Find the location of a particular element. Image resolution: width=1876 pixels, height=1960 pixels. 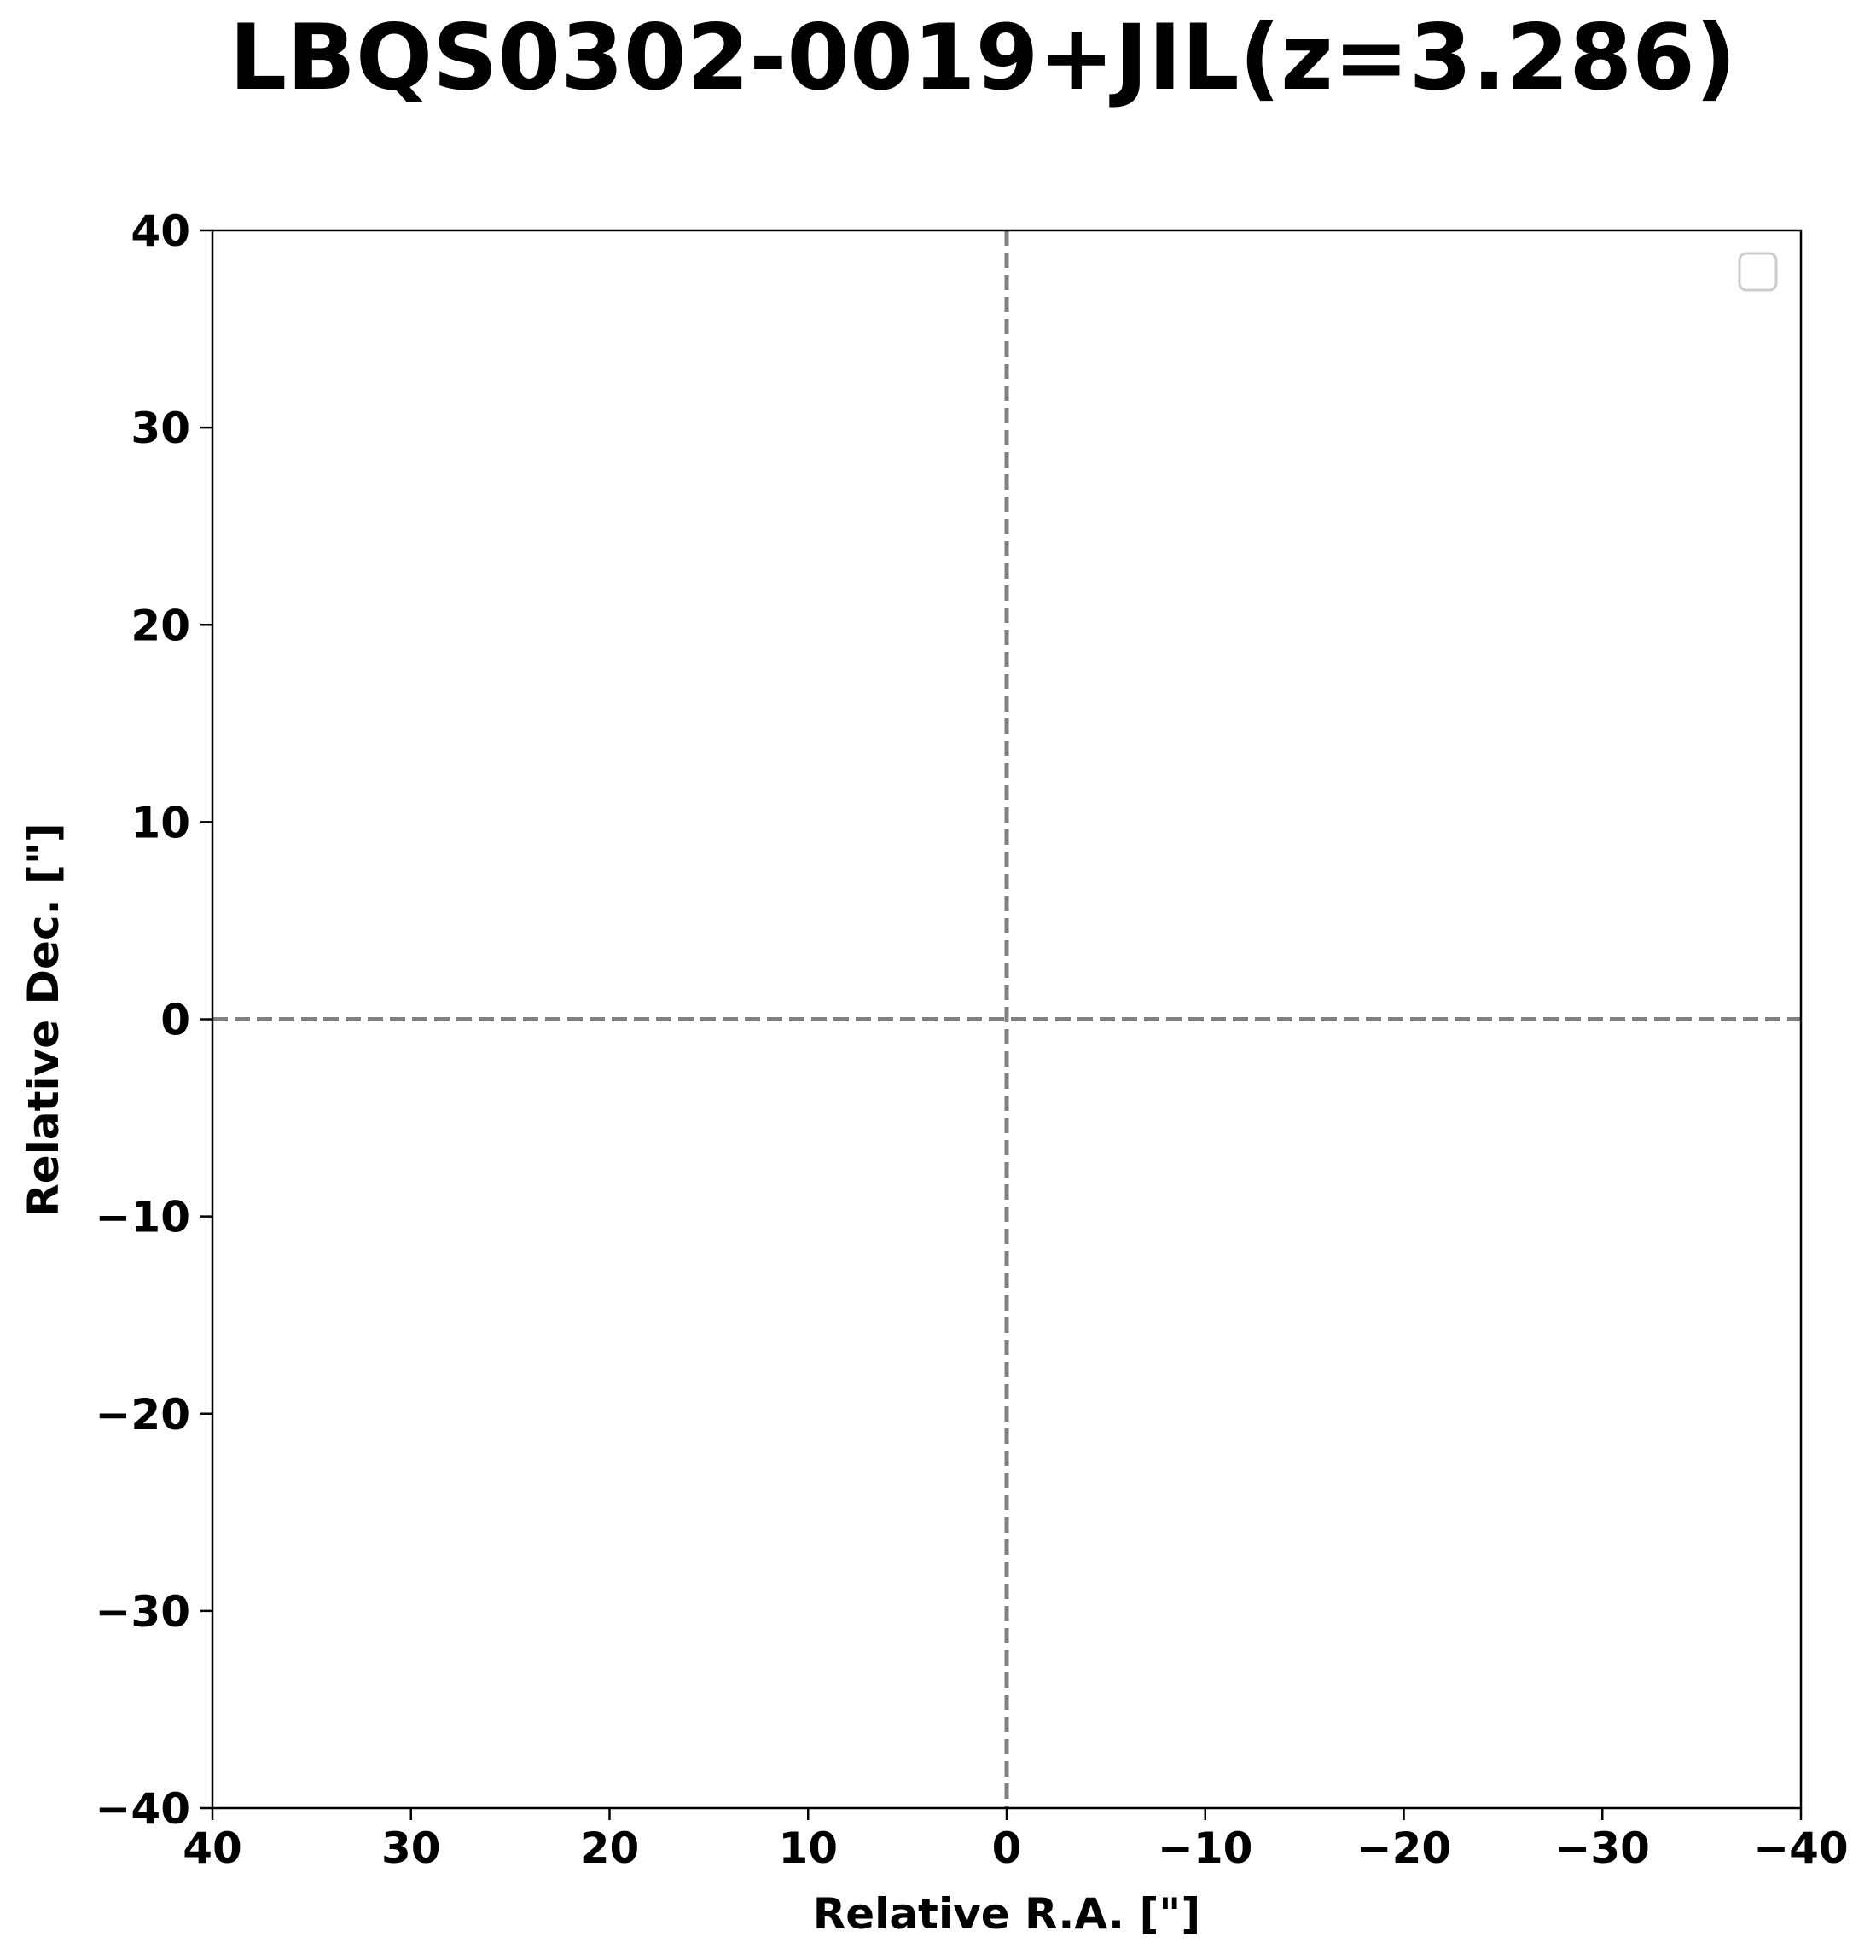

x-tick-label: −10 is located at coordinates (1205, 1848).